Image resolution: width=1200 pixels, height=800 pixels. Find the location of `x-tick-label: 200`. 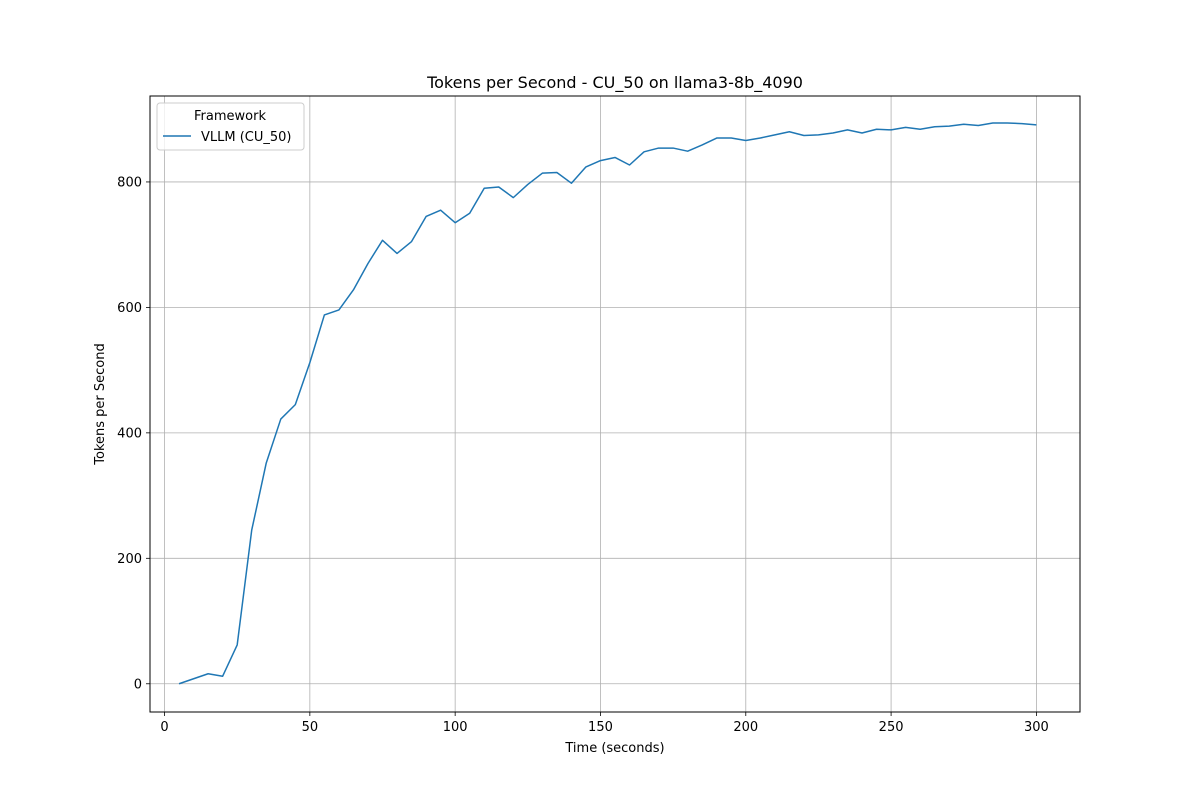

x-tick-label: 200 is located at coordinates (745, 727).